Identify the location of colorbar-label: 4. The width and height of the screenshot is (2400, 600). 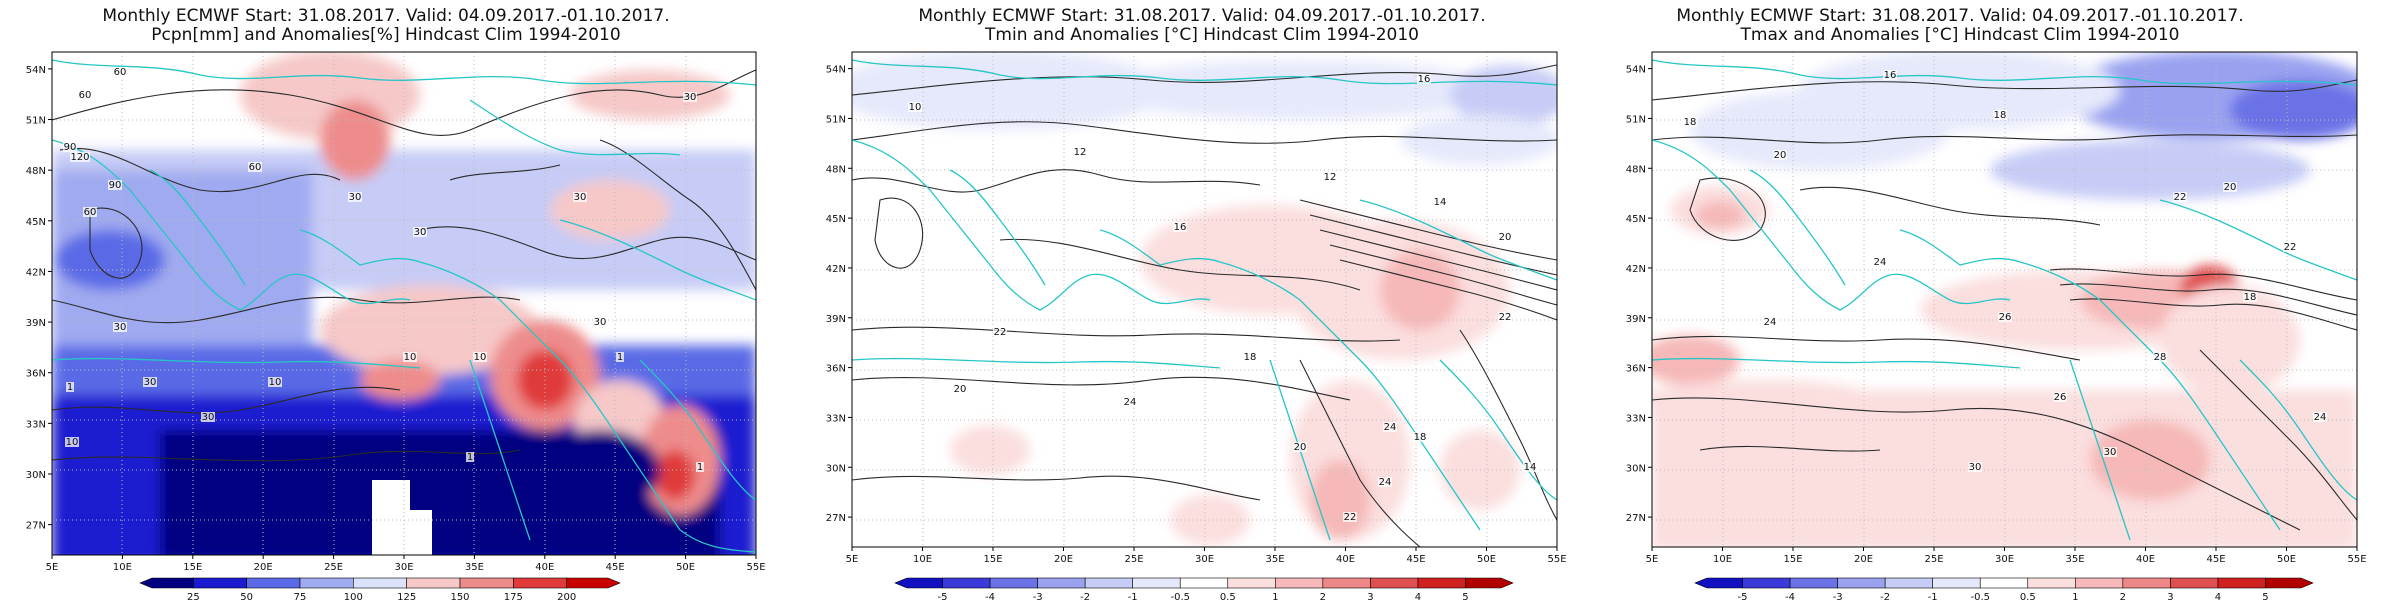
(1418, 596).